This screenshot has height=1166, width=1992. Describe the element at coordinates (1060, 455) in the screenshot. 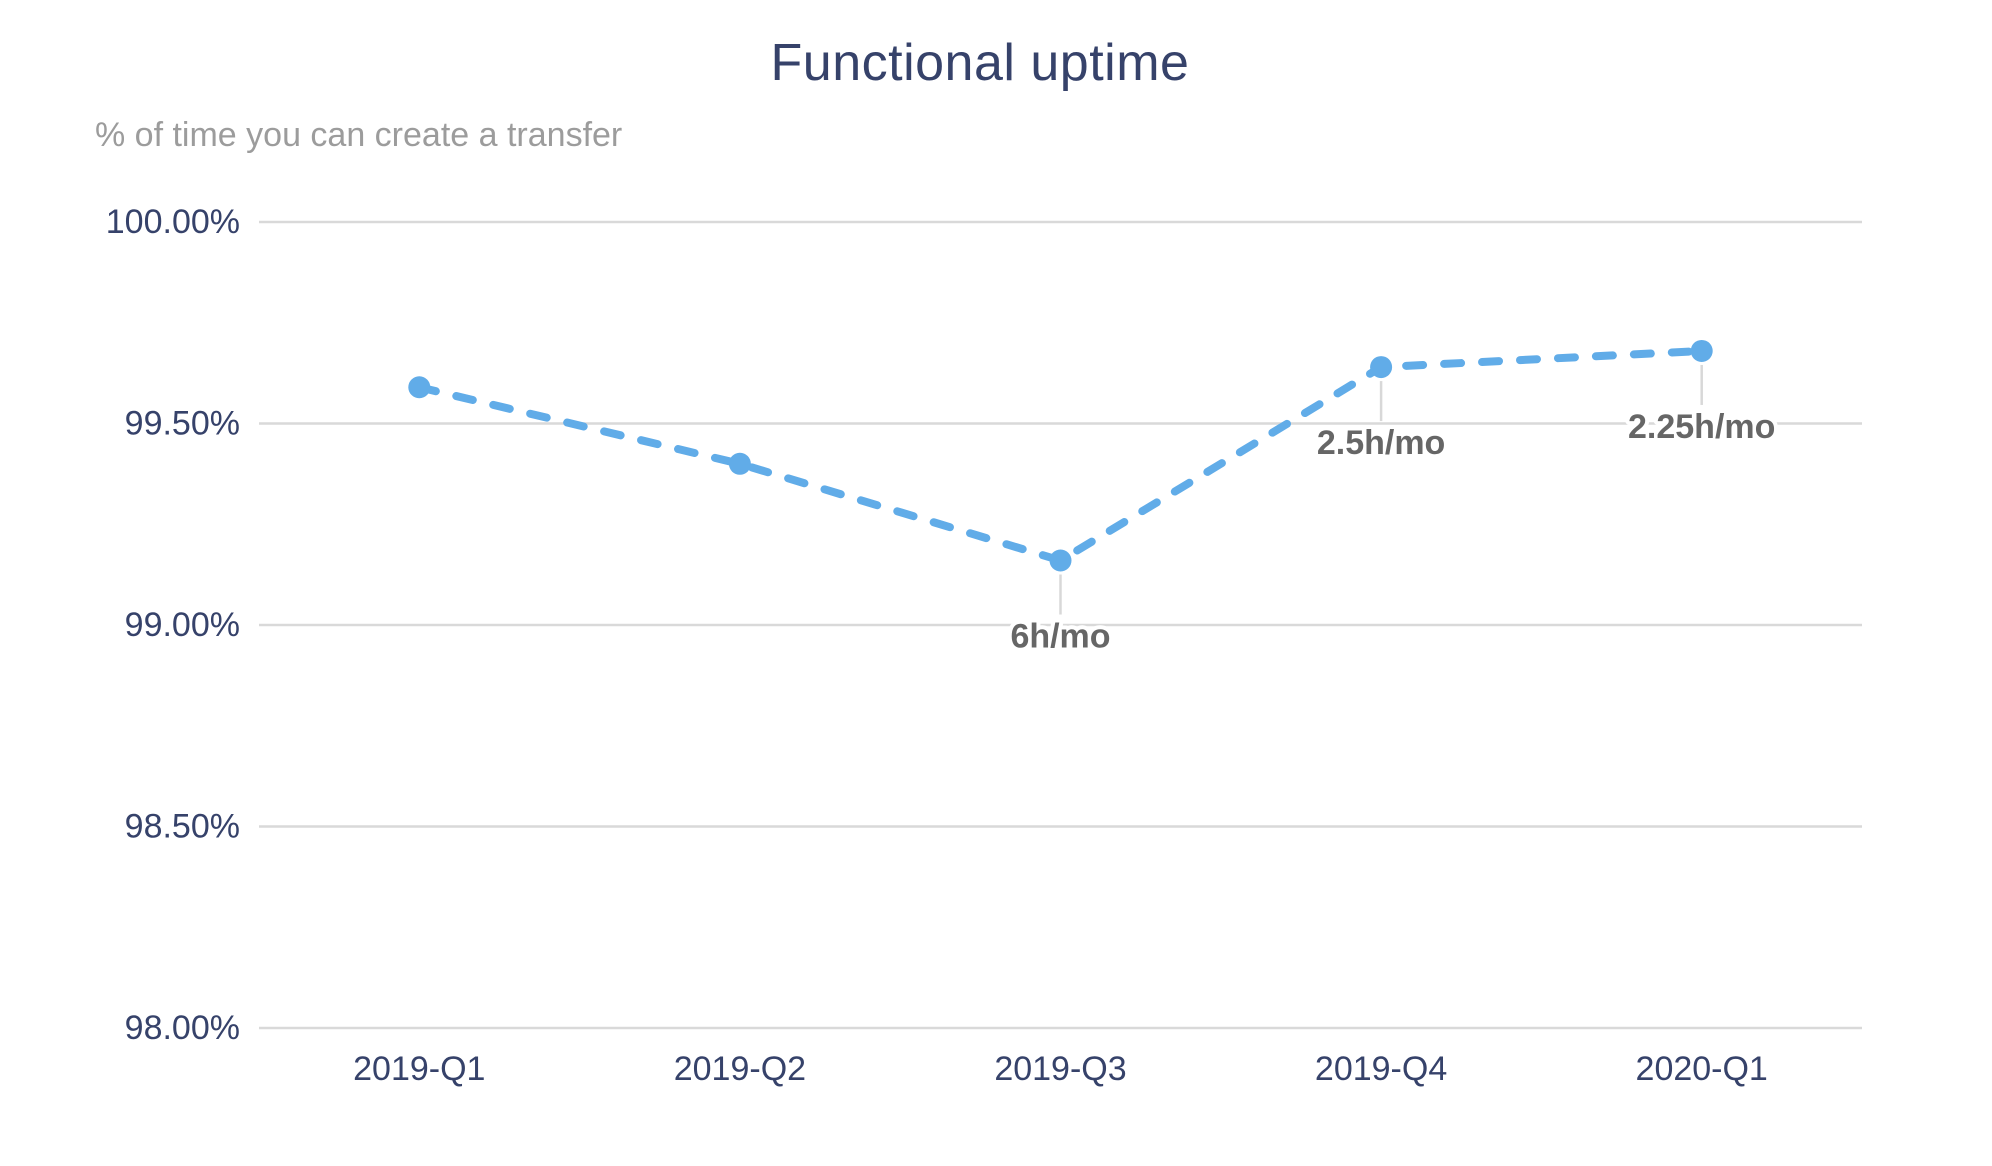

I see `series-line` at that location.